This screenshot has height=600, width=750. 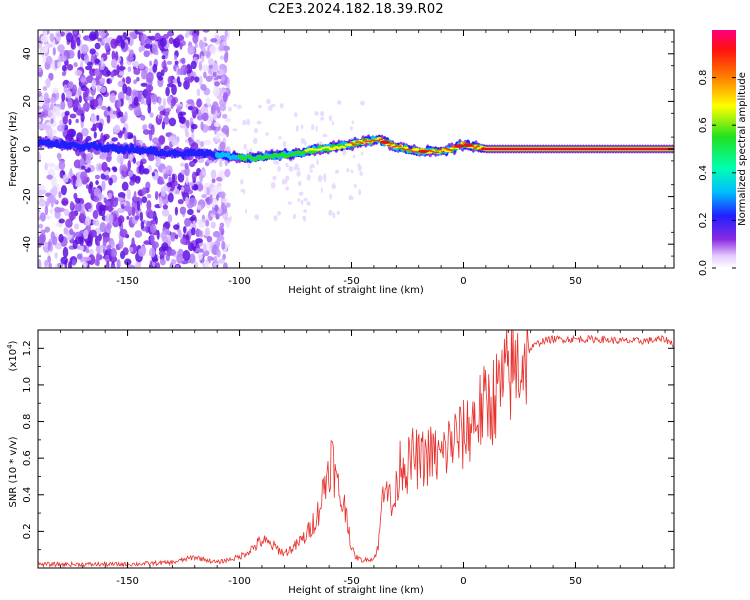 I want to click on y-tick-label: 0, so click(x=27, y=149).